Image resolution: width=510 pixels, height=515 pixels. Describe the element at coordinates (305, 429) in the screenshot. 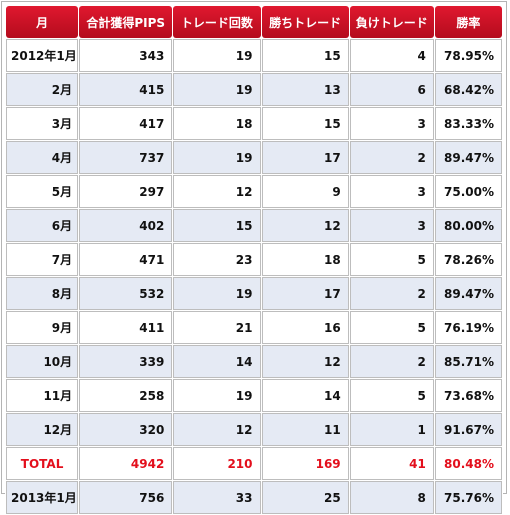

I see `wins-cell: 11` at that location.